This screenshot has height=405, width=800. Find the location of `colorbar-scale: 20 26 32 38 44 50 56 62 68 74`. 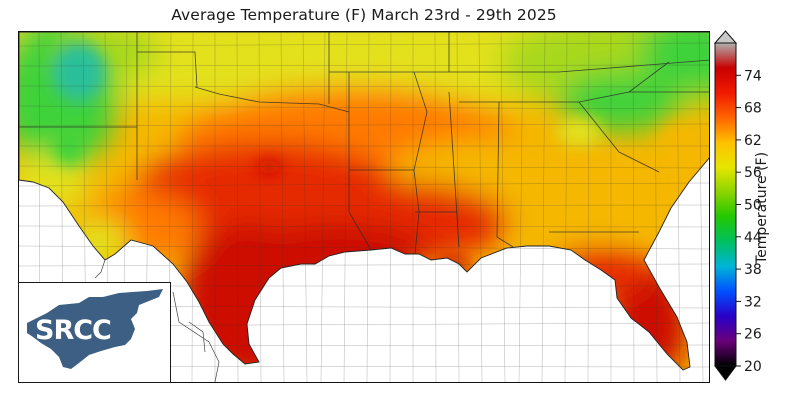

colorbar-scale: 20 26 32 38 44 50 56 62 68 74 is located at coordinates (737, 205).